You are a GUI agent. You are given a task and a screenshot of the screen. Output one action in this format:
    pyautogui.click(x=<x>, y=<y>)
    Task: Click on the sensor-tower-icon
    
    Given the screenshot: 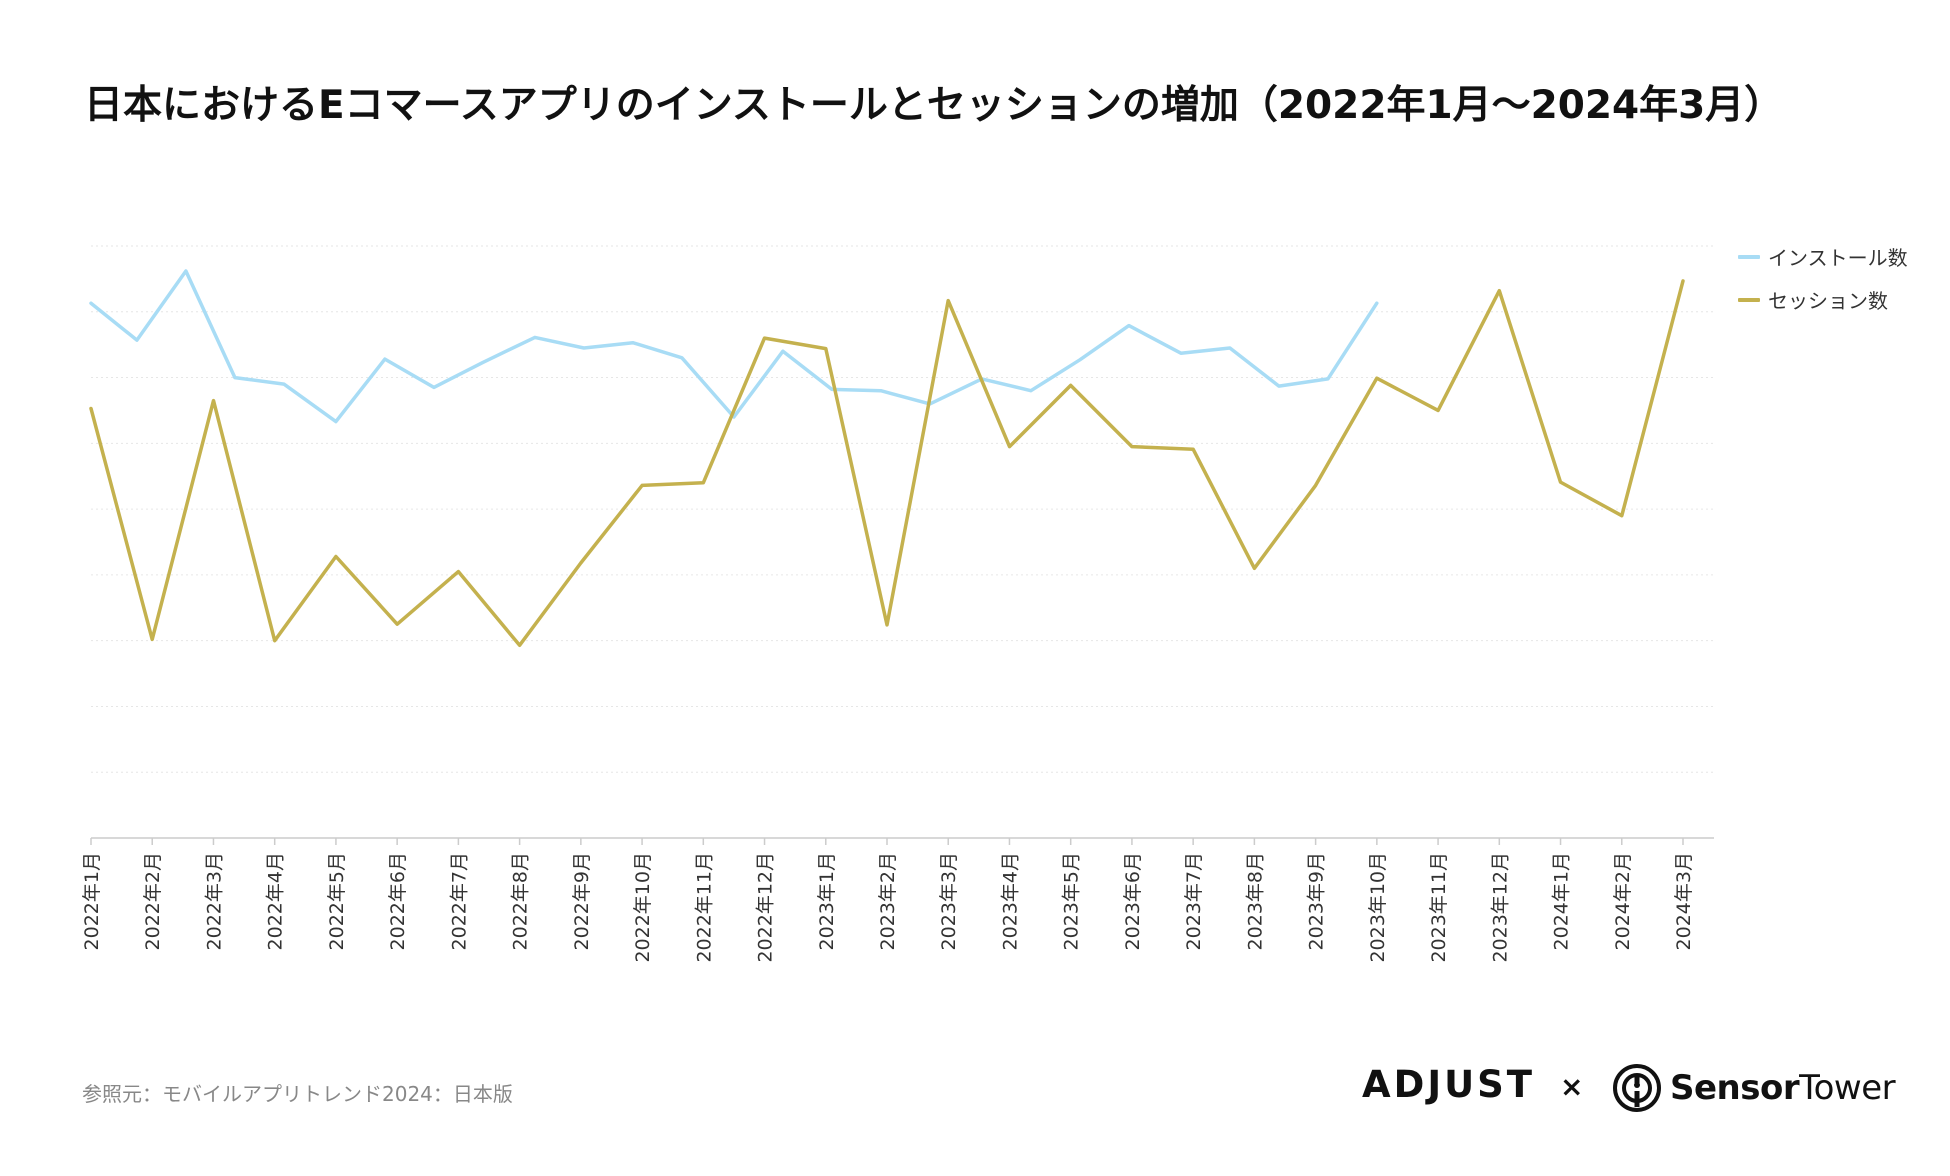 What is the action you would take?
    pyautogui.click(x=1637, y=1088)
    